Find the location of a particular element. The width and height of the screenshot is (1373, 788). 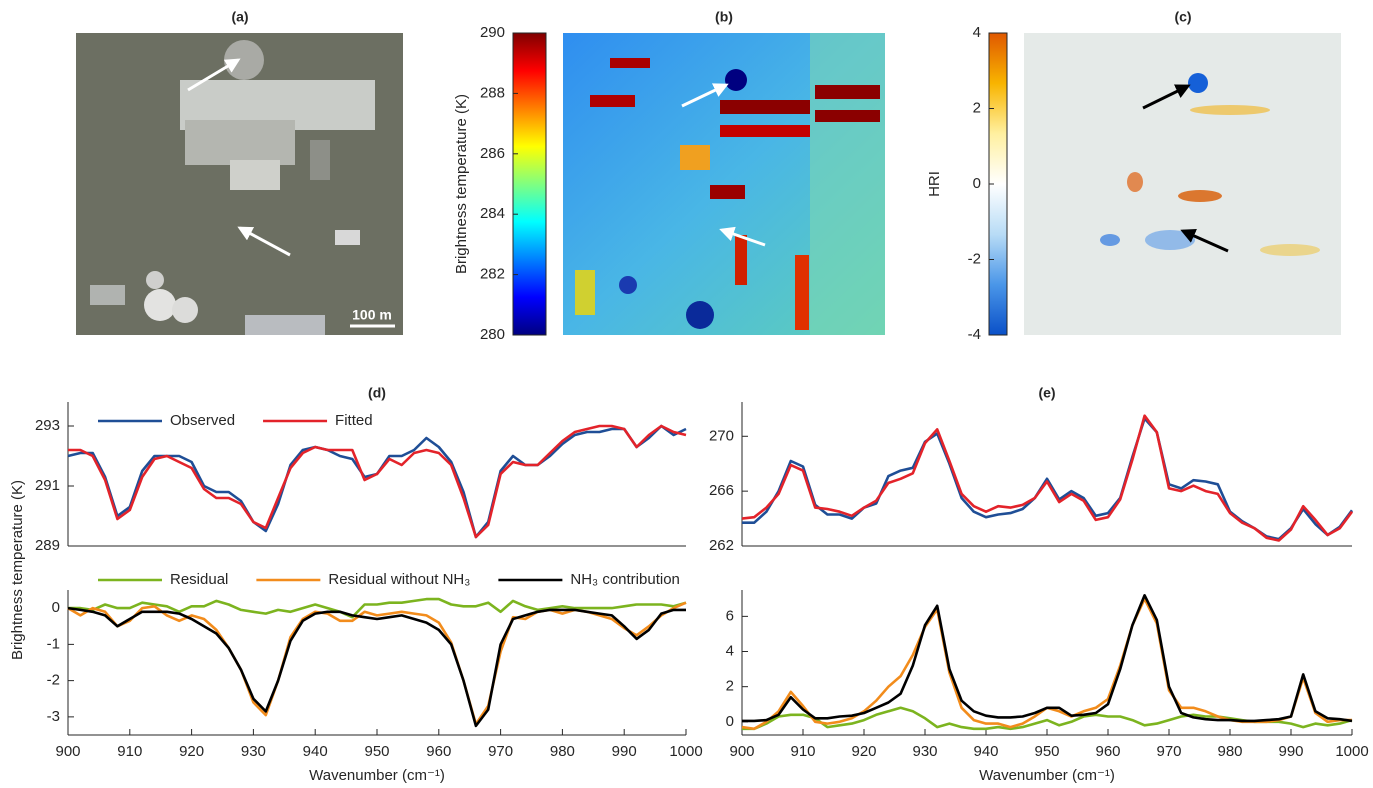

panel-title: (e) is located at coordinates (1046, 393).